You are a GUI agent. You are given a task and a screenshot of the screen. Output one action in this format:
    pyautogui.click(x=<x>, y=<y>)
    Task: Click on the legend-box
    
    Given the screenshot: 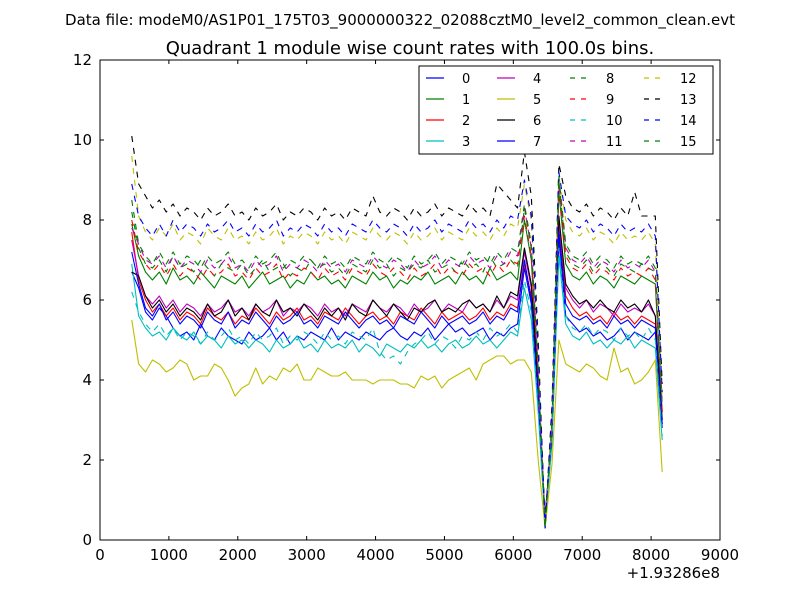 What is the action you would take?
    pyautogui.click(x=566, y=110)
    